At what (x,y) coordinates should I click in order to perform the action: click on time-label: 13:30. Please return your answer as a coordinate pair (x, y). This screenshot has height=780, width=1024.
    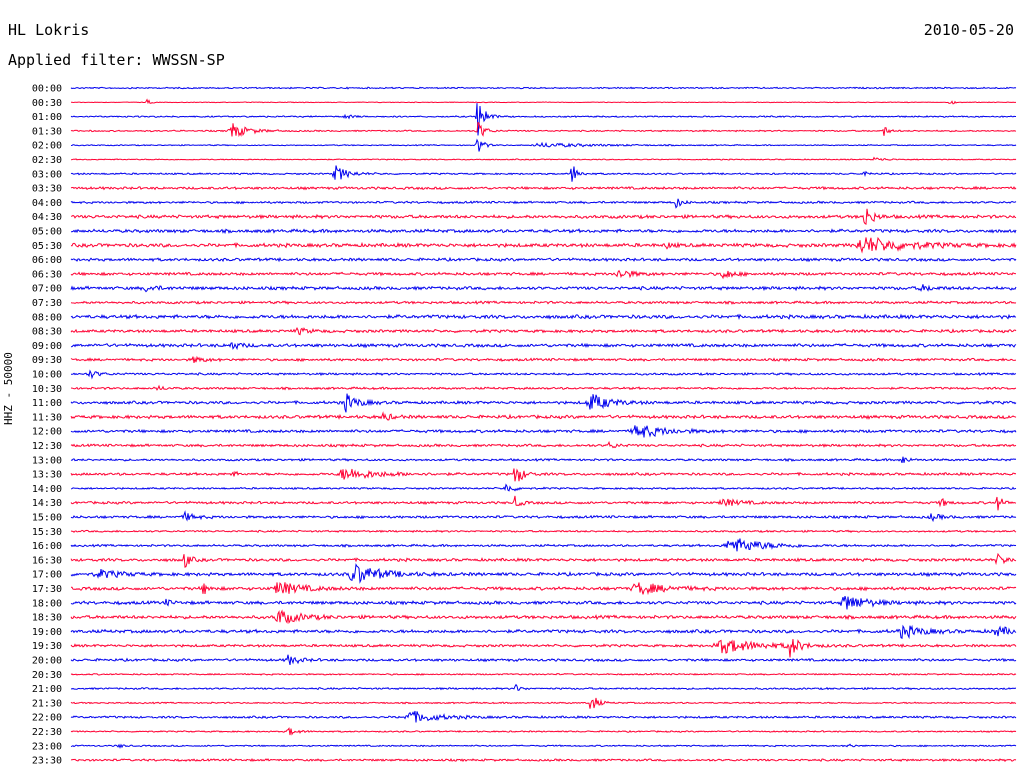
    Looking at the image, I should click on (47, 475).